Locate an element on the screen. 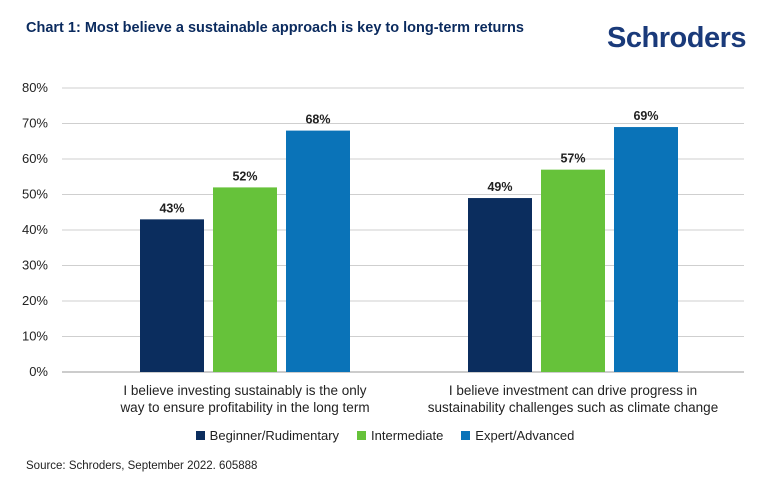 The height and width of the screenshot is (490, 770). data-label: 52% is located at coordinates (244, 176).